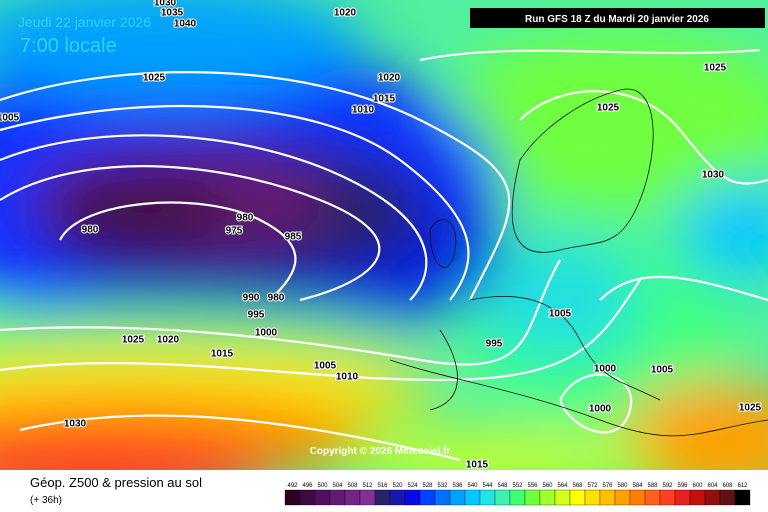 The height and width of the screenshot is (512, 768). I want to click on legend-level: 588, so click(652, 486).